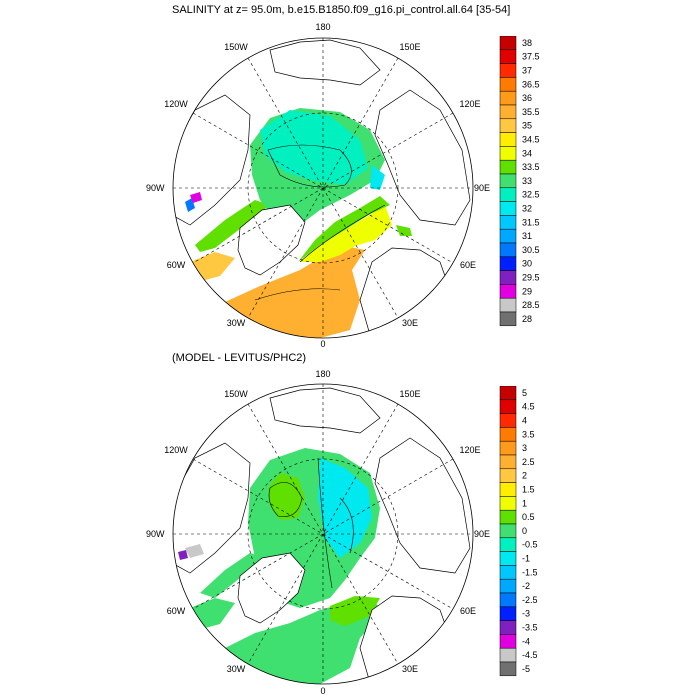 This screenshot has height=700, width=700. Describe the element at coordinates (286, 496) in the screenshot. I see `canada-basin-positive-anomaly` at that location.